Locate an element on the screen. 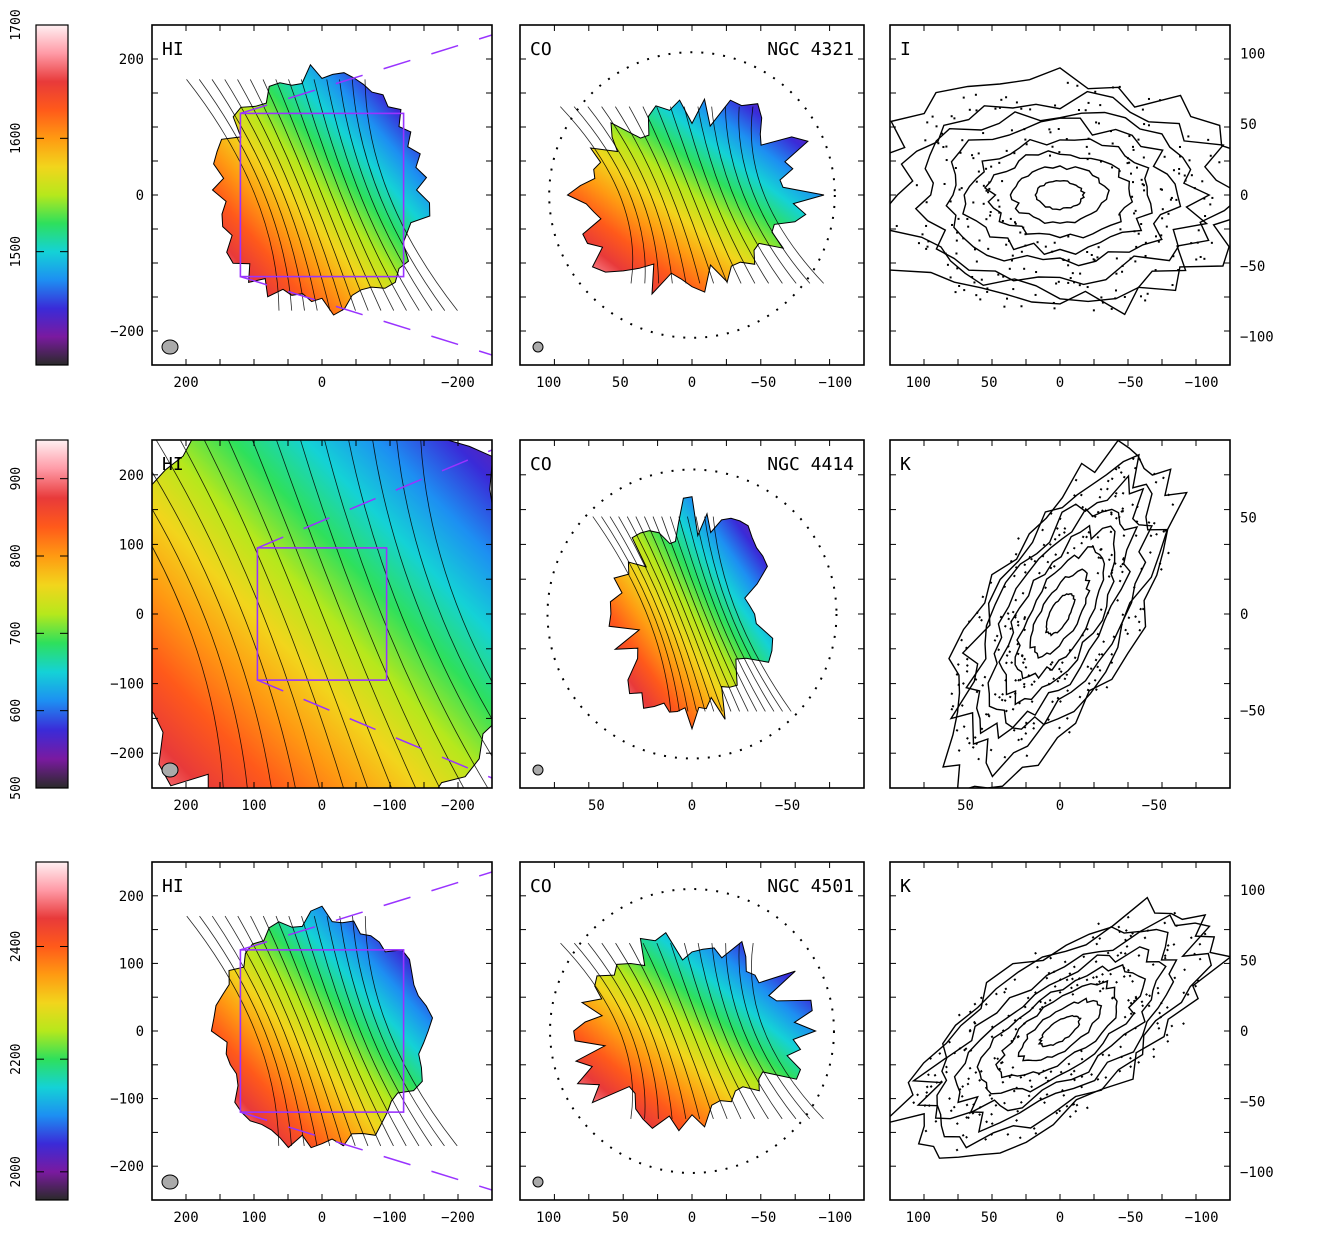 The height and width of the screenshot is (1247, 1318). x-tick-label: 50 is located at coordinates (596, 806).